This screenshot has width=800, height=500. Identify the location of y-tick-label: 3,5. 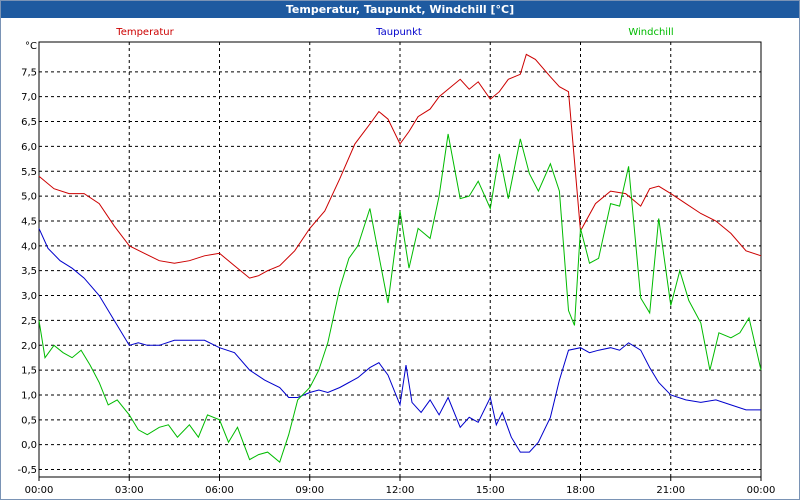
(29, 271).